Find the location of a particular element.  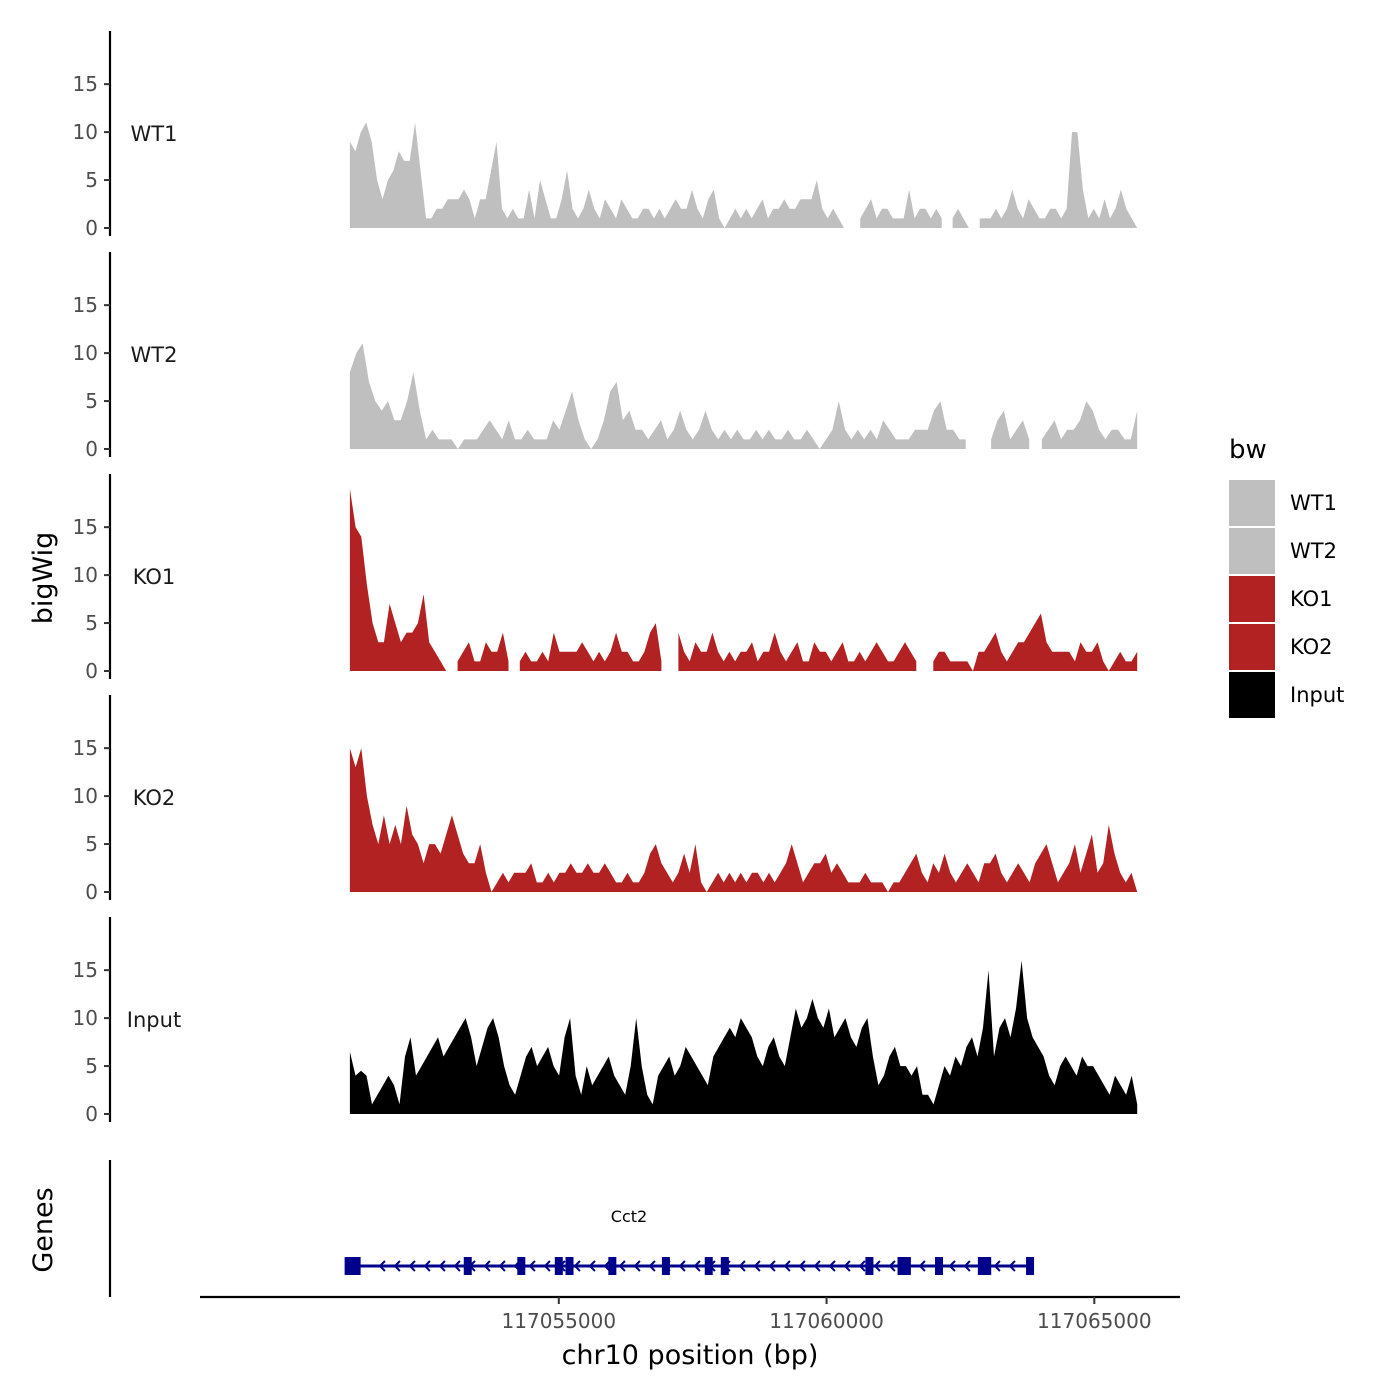

legend: bw WT1 WT2 KO1 KO2 Input is located at coordinates (1286, 576).